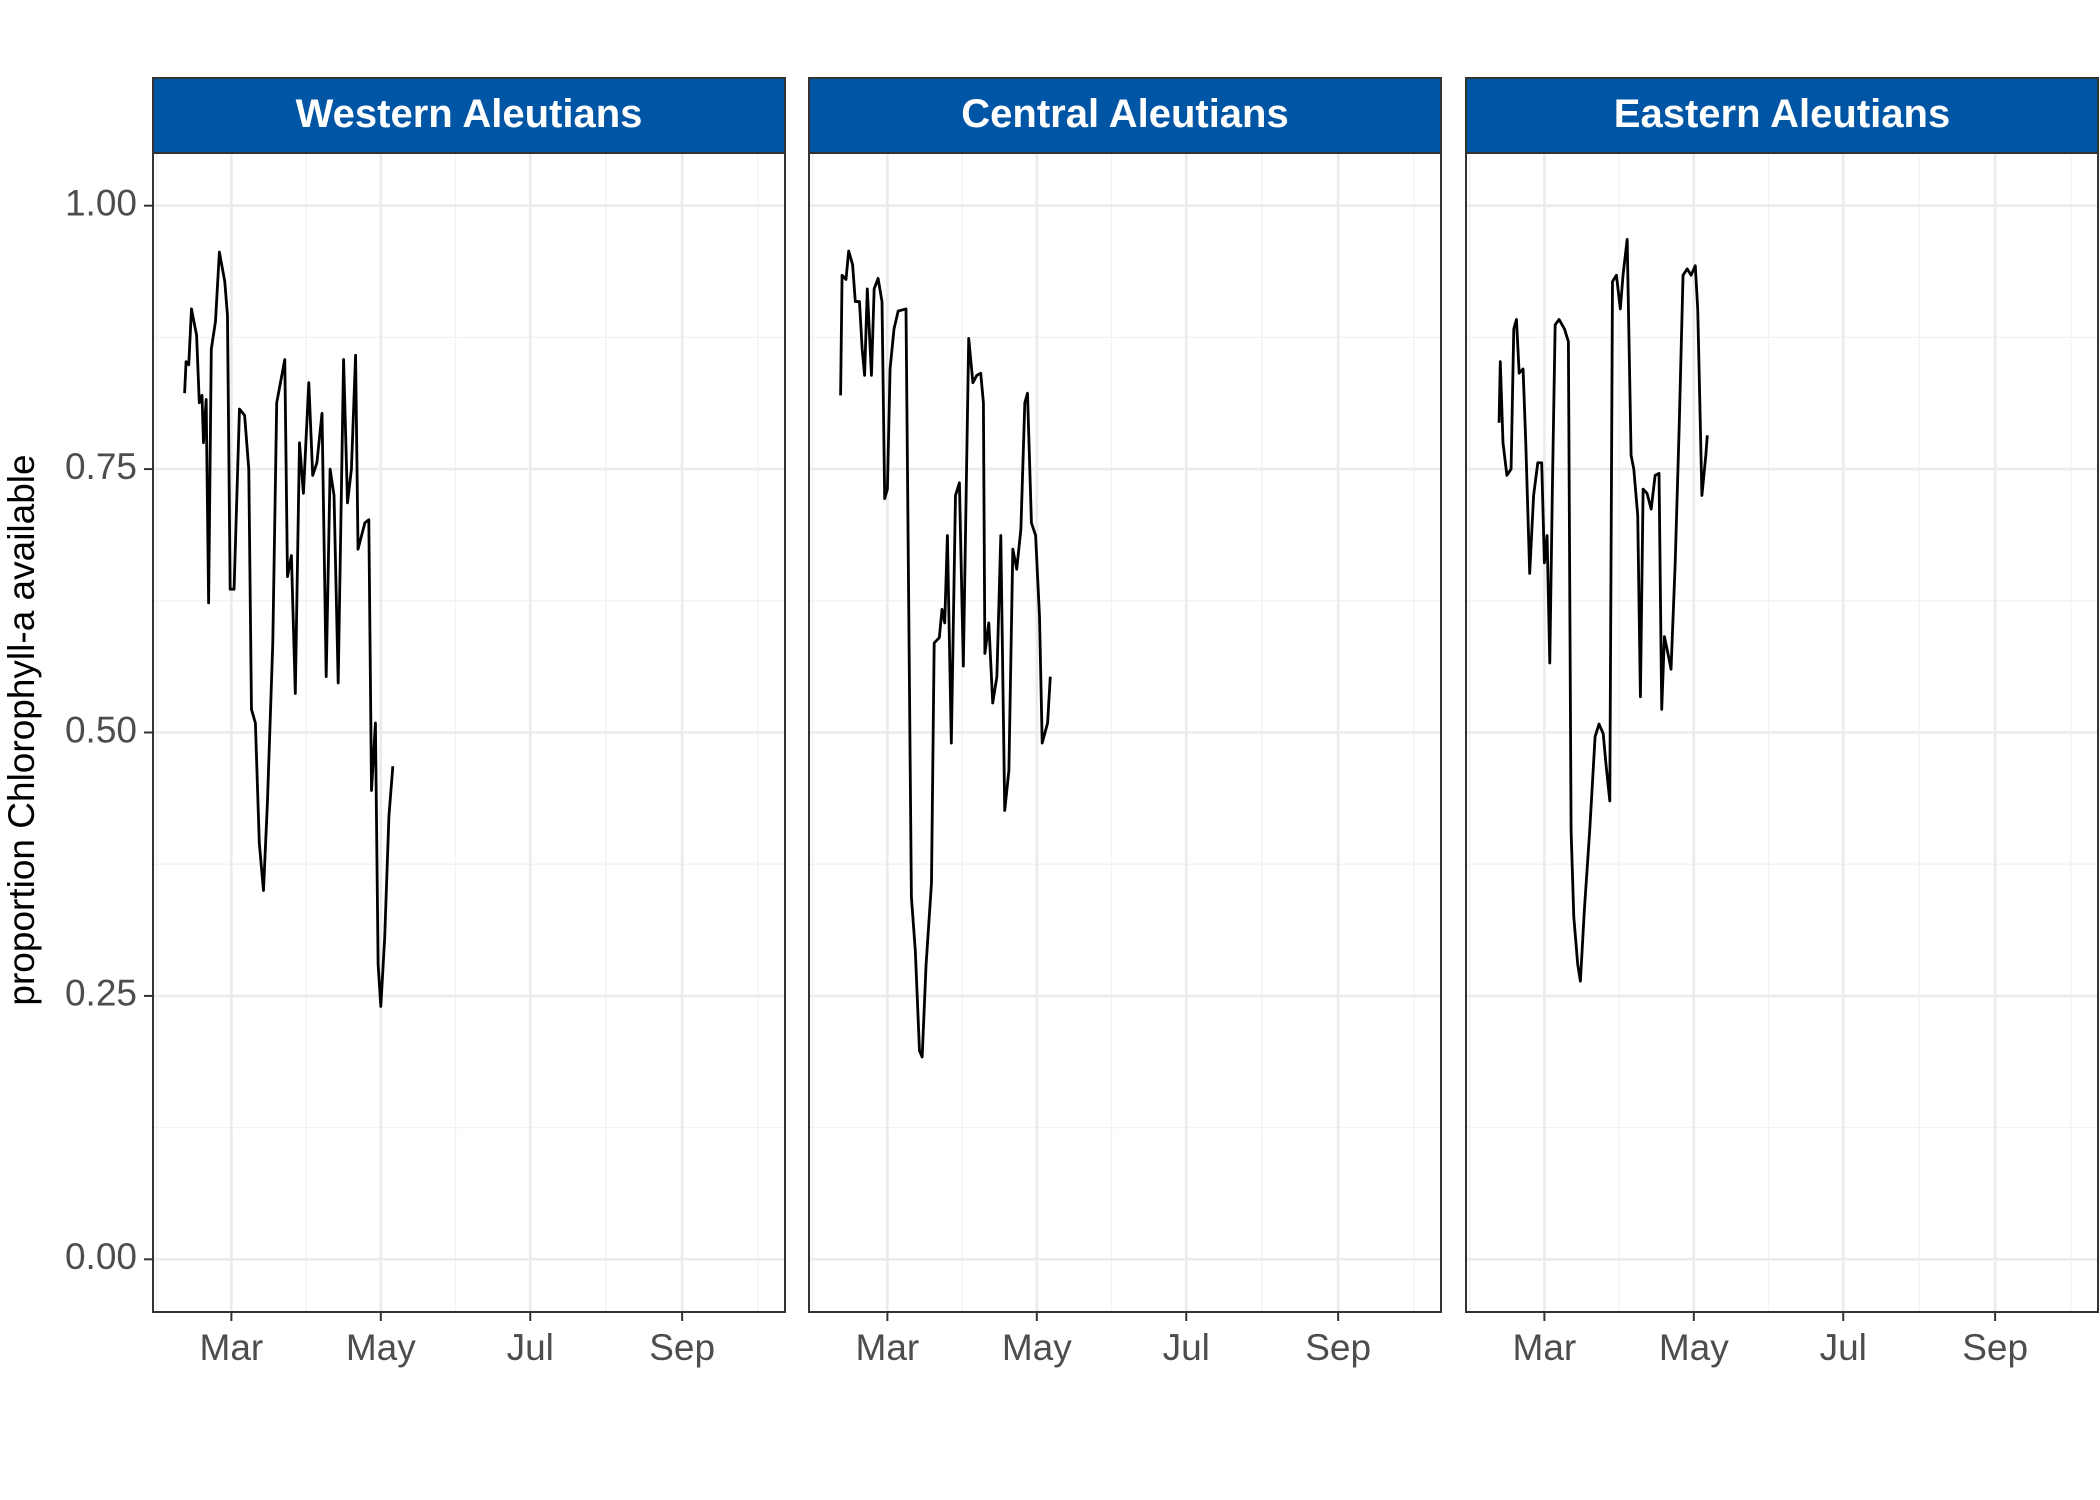  What do you see at coordinates (101, 729) in the screenshot?
I see `y-tick-label: 0.50` at bounding box center [101, 729].